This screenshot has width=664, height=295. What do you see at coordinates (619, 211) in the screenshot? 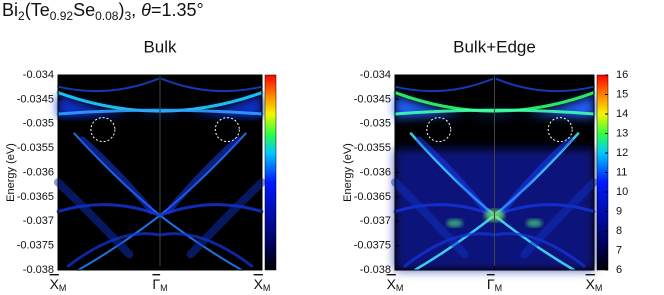
I see `colorbar-tick-label: 9` at bounding box center [619, 211].